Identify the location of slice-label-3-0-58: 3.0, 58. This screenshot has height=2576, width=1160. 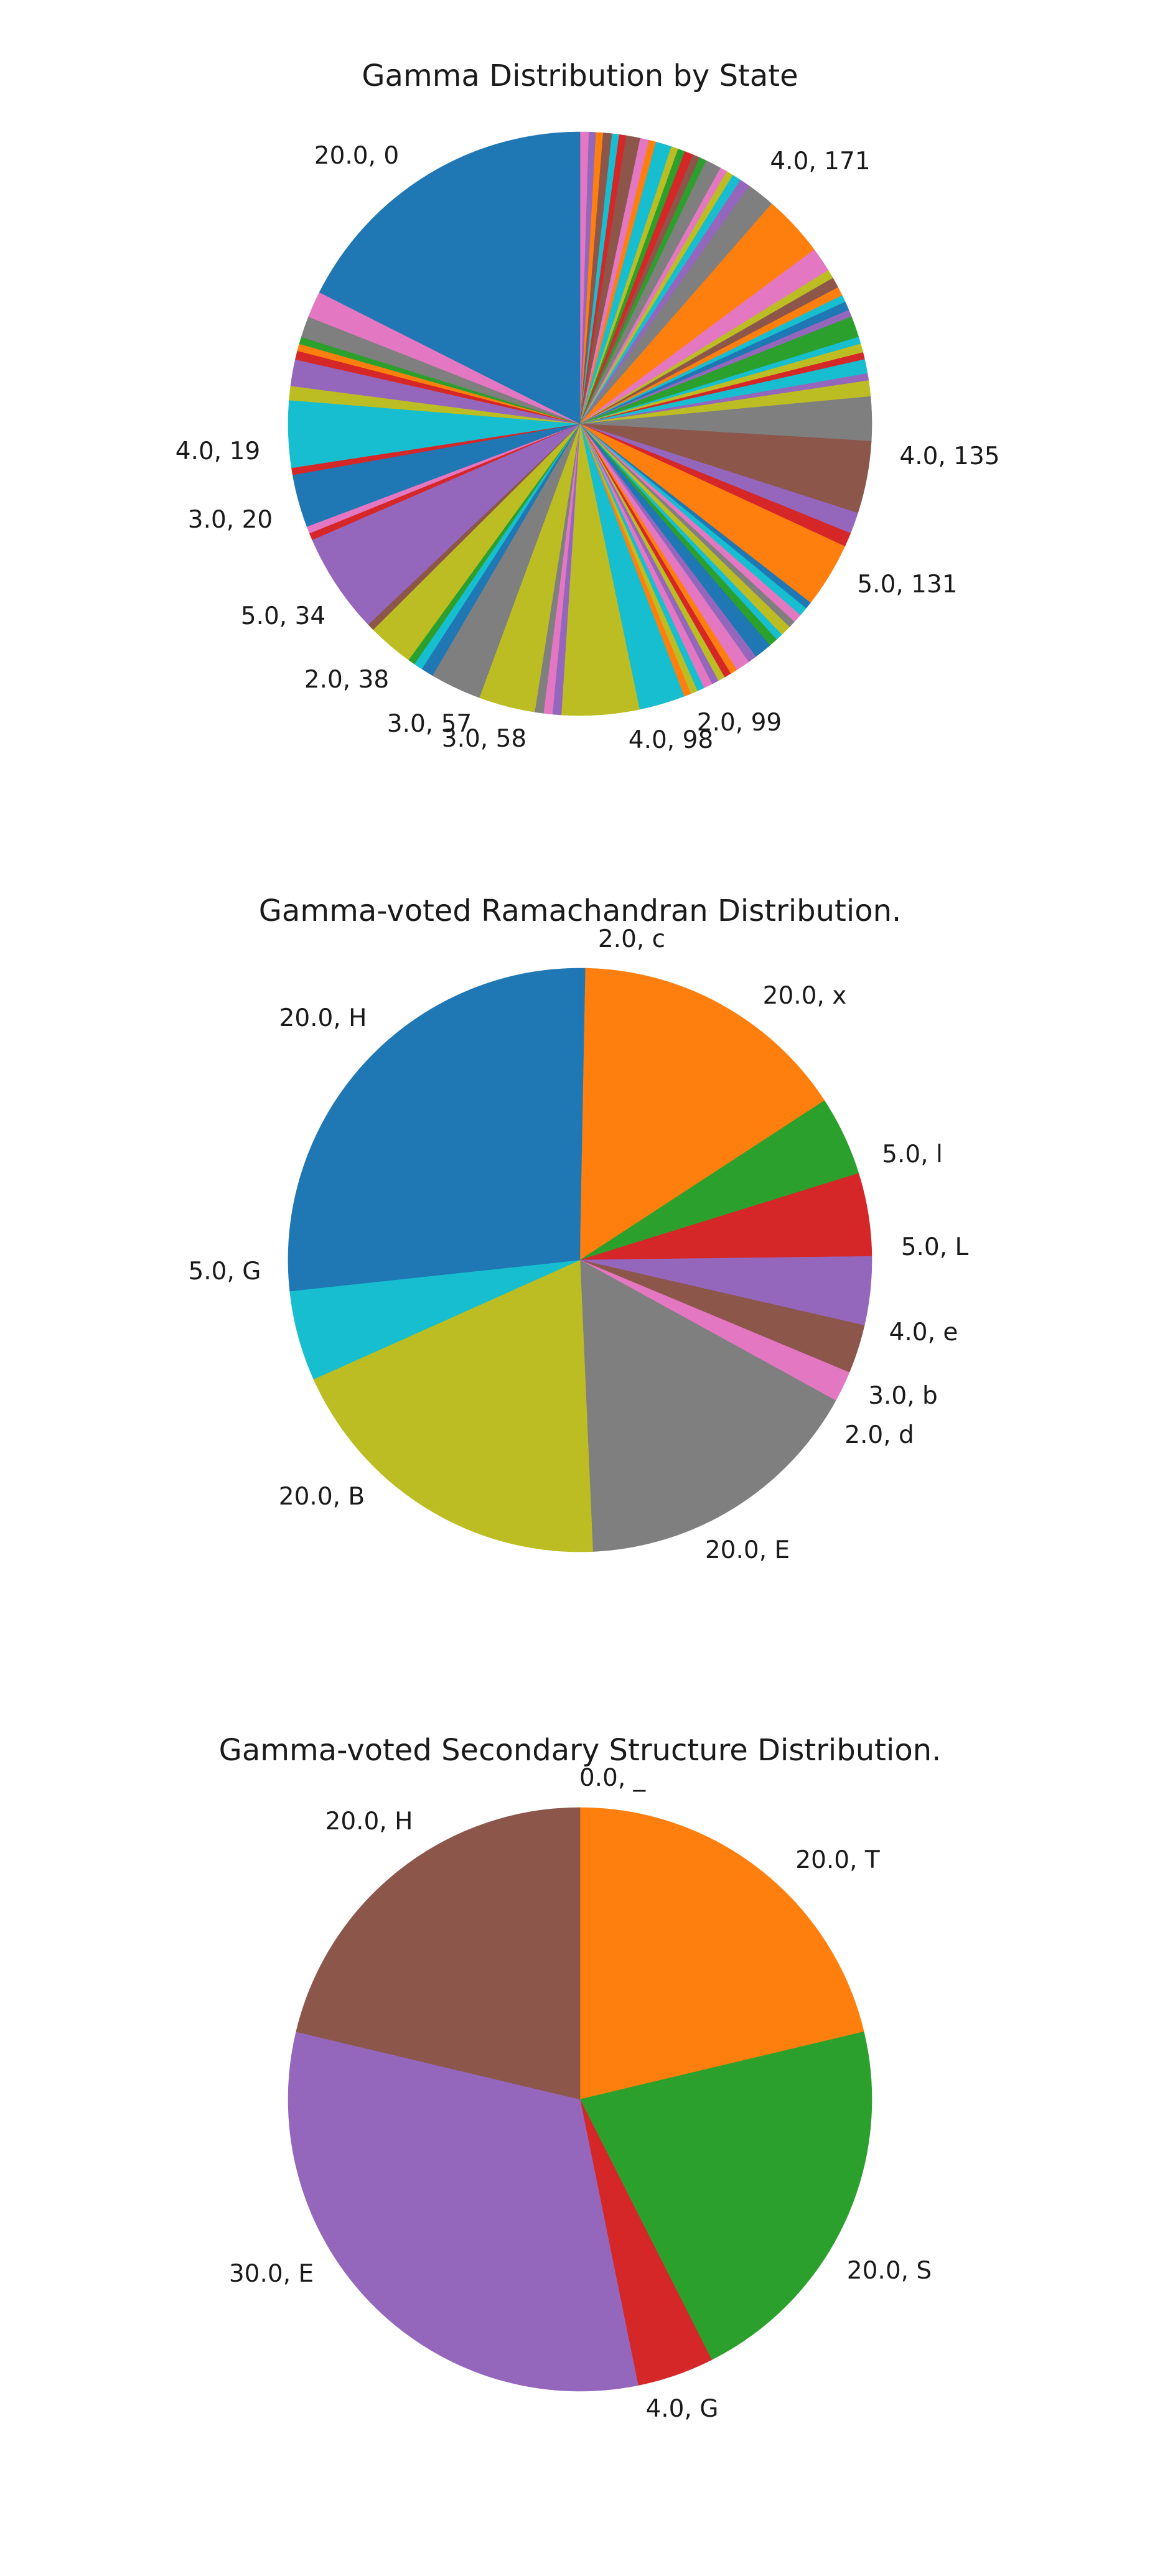
(484, 739).